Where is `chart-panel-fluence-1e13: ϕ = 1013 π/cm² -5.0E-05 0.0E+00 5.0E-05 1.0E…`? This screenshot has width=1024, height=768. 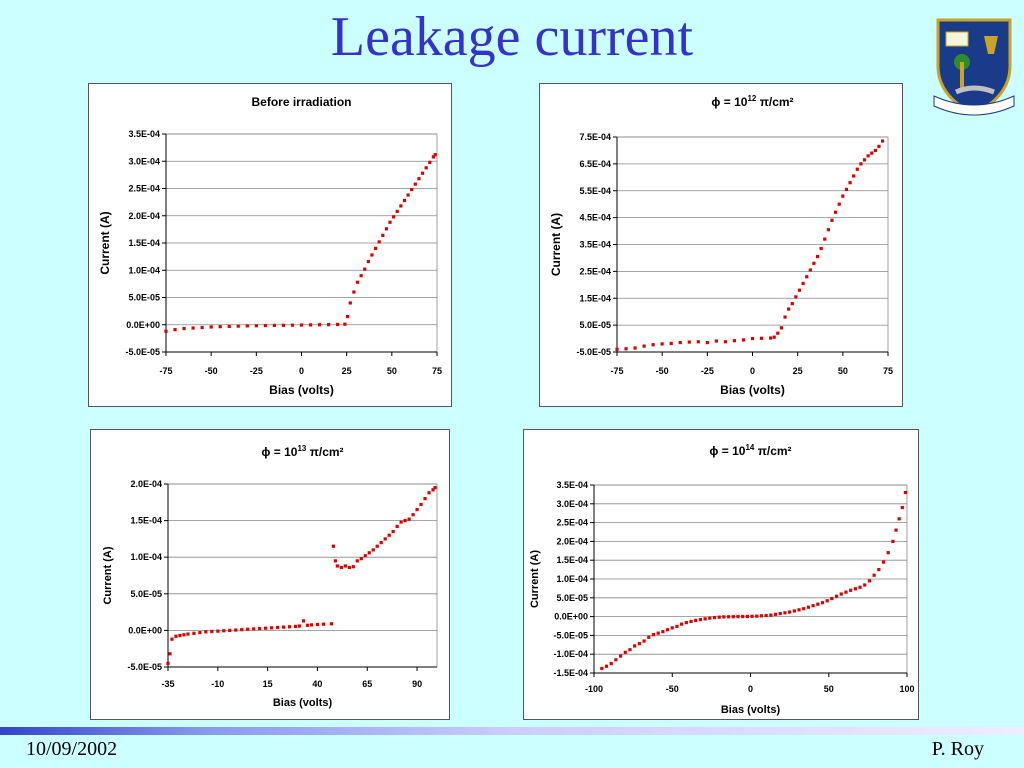
chart-panel-fluence-1e13: ϕ = 1013 π/cm² -5.0E-05 0.0E+00 5.0E-05 1.0E… is located at coordinates (270, 574).